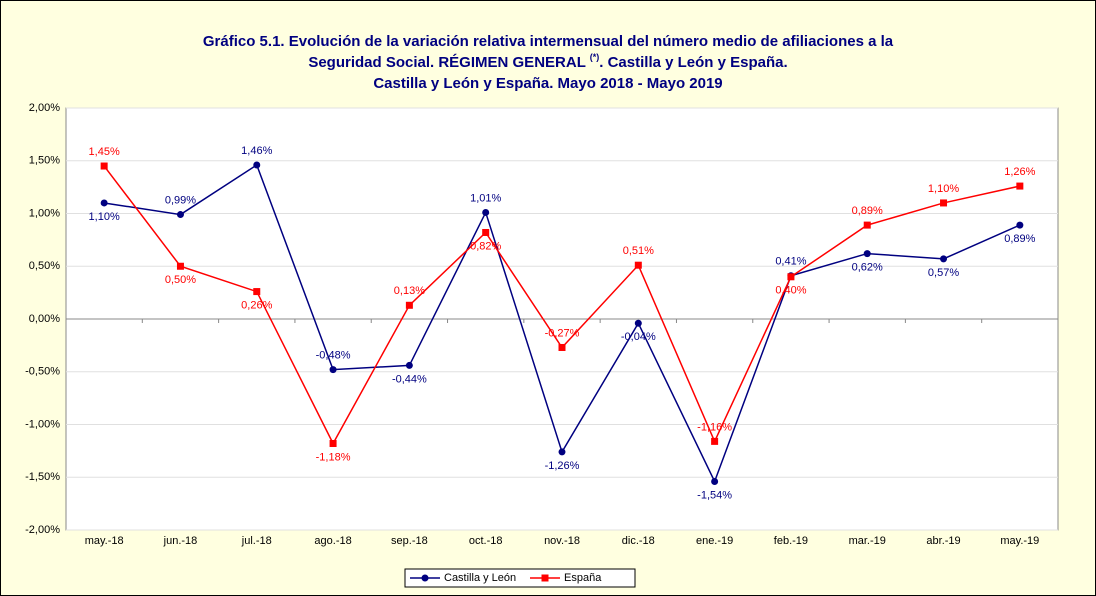  Describe the element at coordinates (867, 541) in the screenshot. I see `x-tick-label: mar.-19` at that location.